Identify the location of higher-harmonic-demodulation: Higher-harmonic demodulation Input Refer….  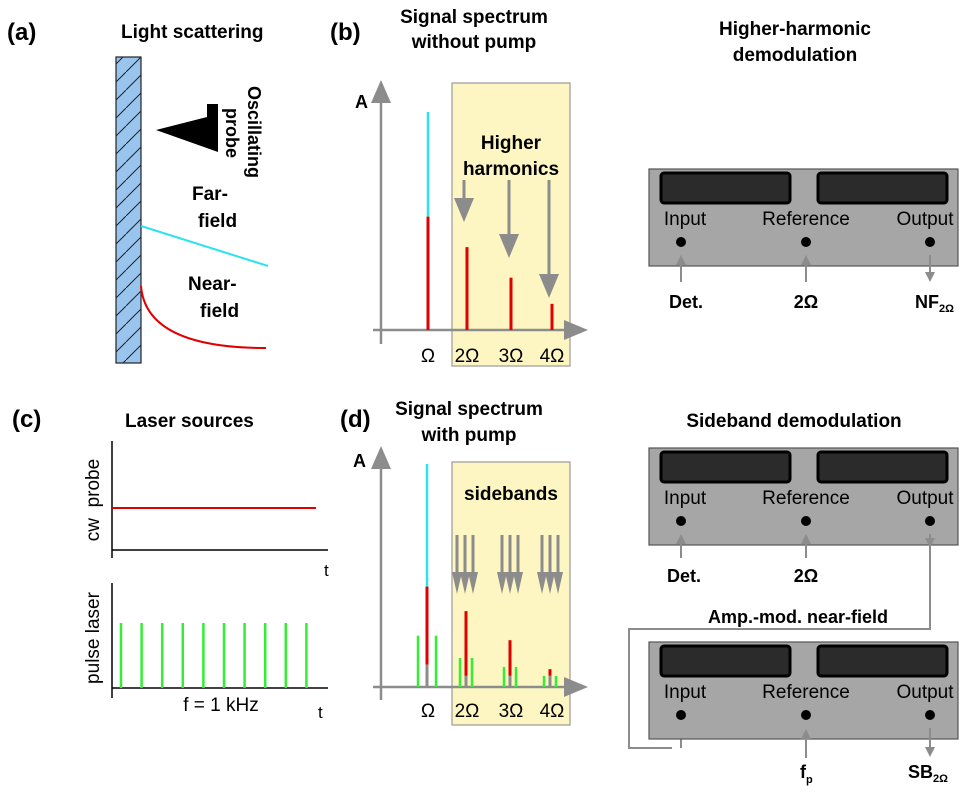
(803, 167).